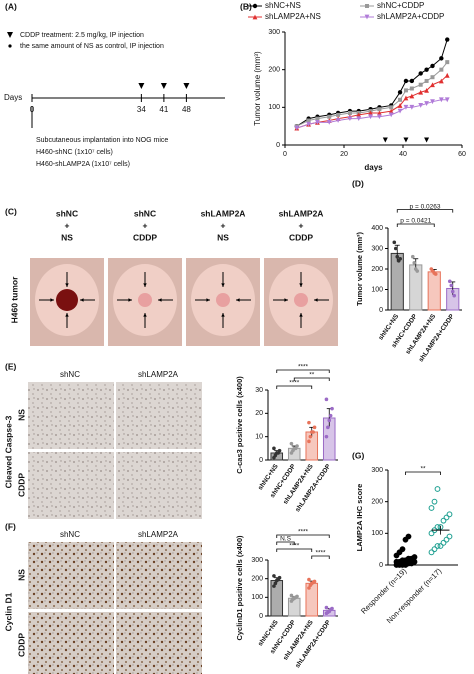 The height and width of the screenshot is (674, 474). Describe the element at coordinates (67, 213) in the screenshot. I see `group-label: shNC` at that location.